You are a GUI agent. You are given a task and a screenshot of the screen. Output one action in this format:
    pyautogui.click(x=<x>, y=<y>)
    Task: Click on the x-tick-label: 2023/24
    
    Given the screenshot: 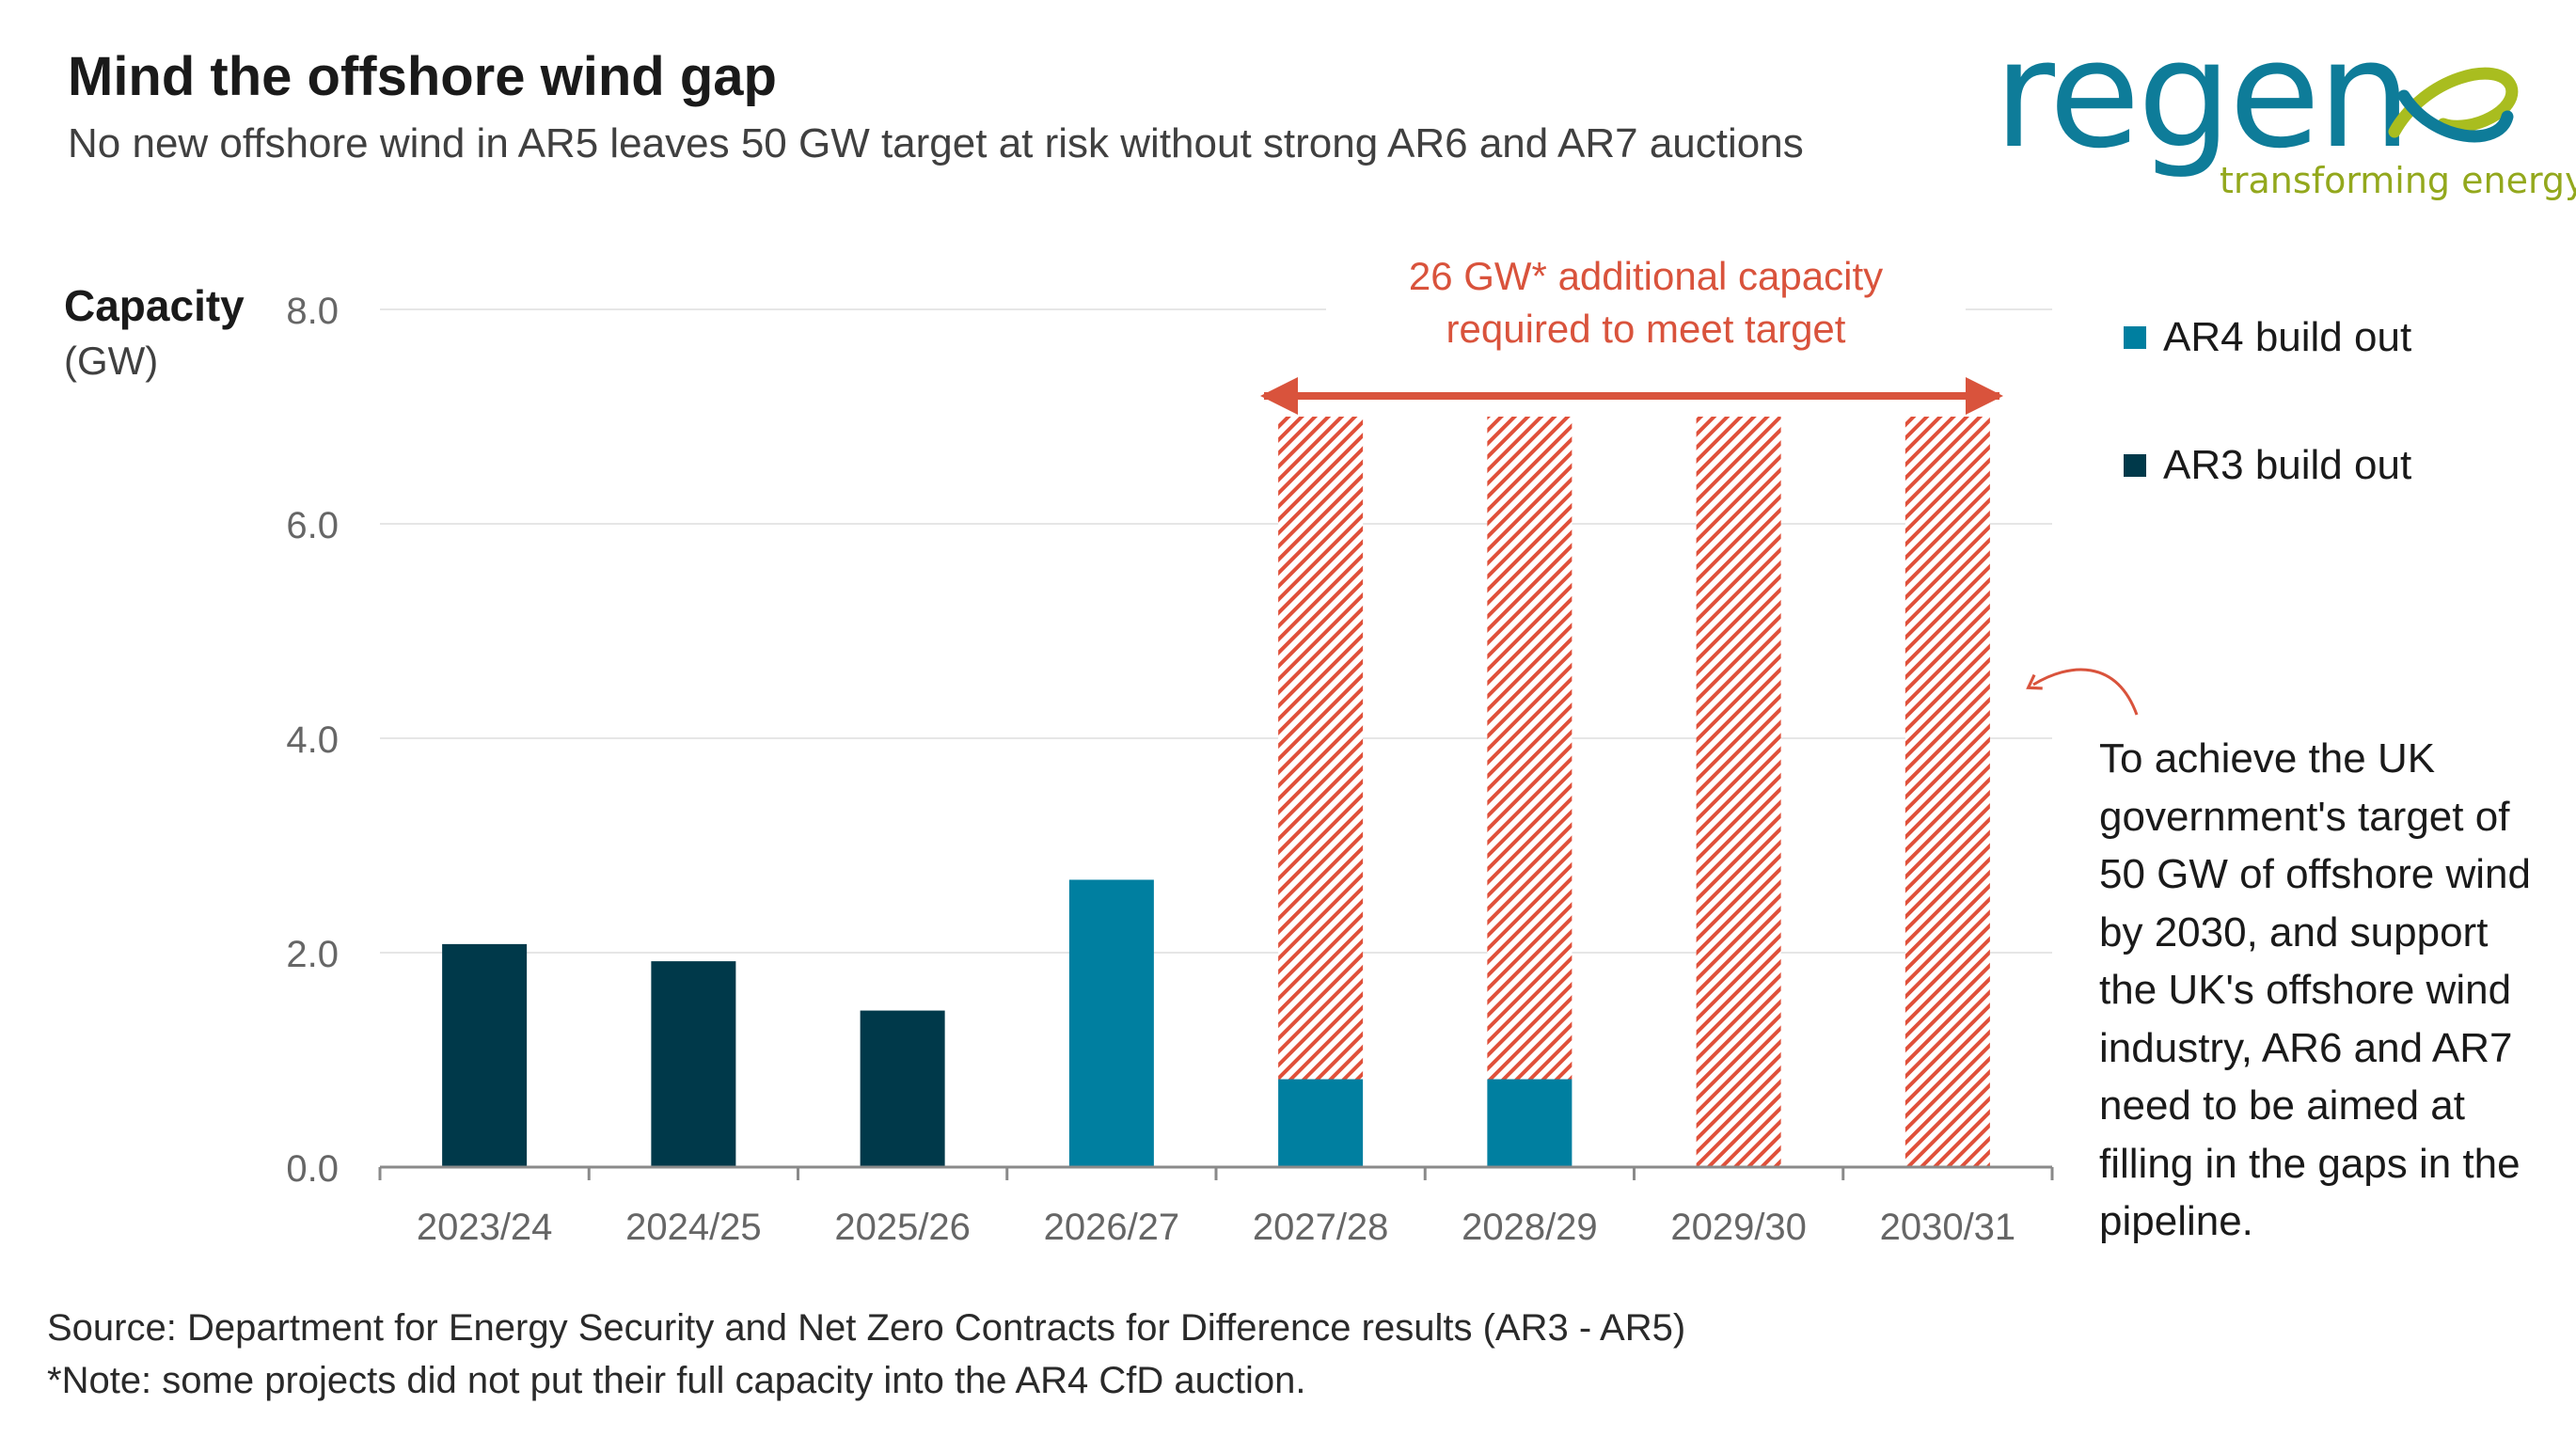 What is the action you would take?
    pyautogui.click(x=485, y=1228)
    